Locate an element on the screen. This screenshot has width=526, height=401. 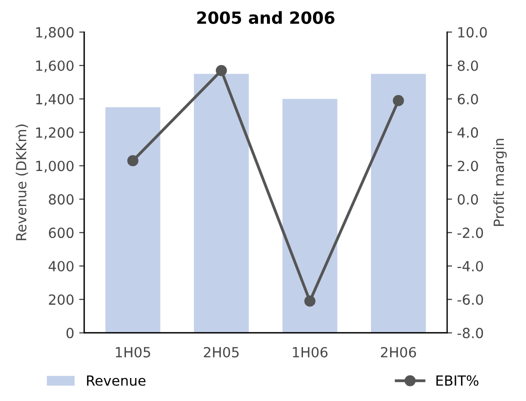
y-tick-label: 1,800 is located at coordinates (55, 33).